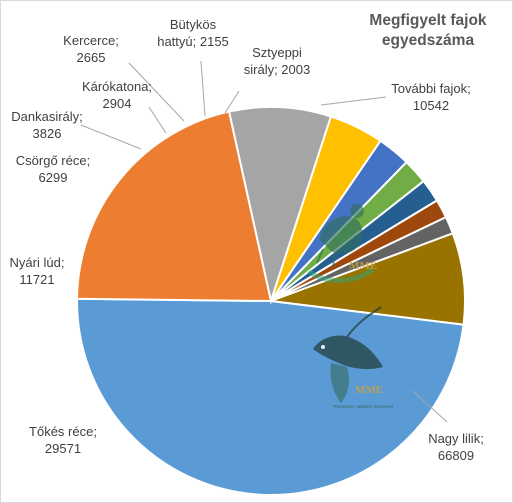 The image size is (513, 503). Describe the element at coordinates (47, 116) in the screenshot. I see `slice-label-4-line-0: Dankasirály;` at that location.